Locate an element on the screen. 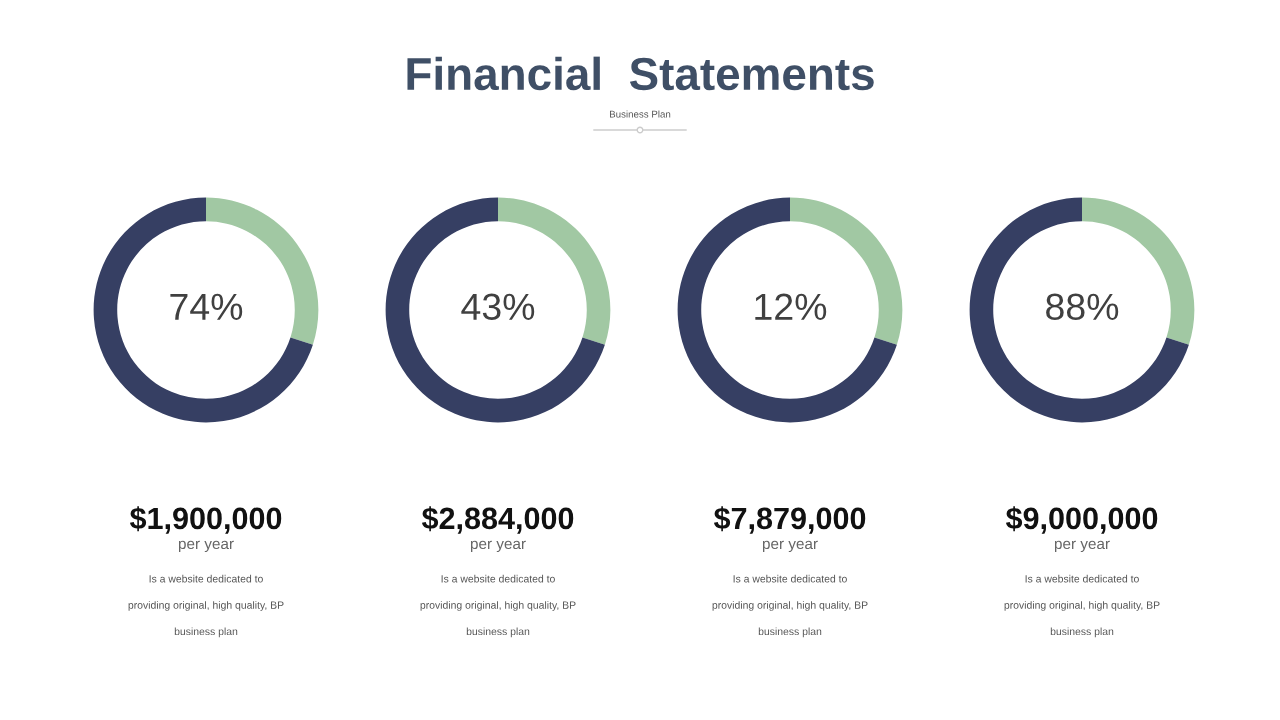  text: $7,879,000 is located at coordinates (789, 520).